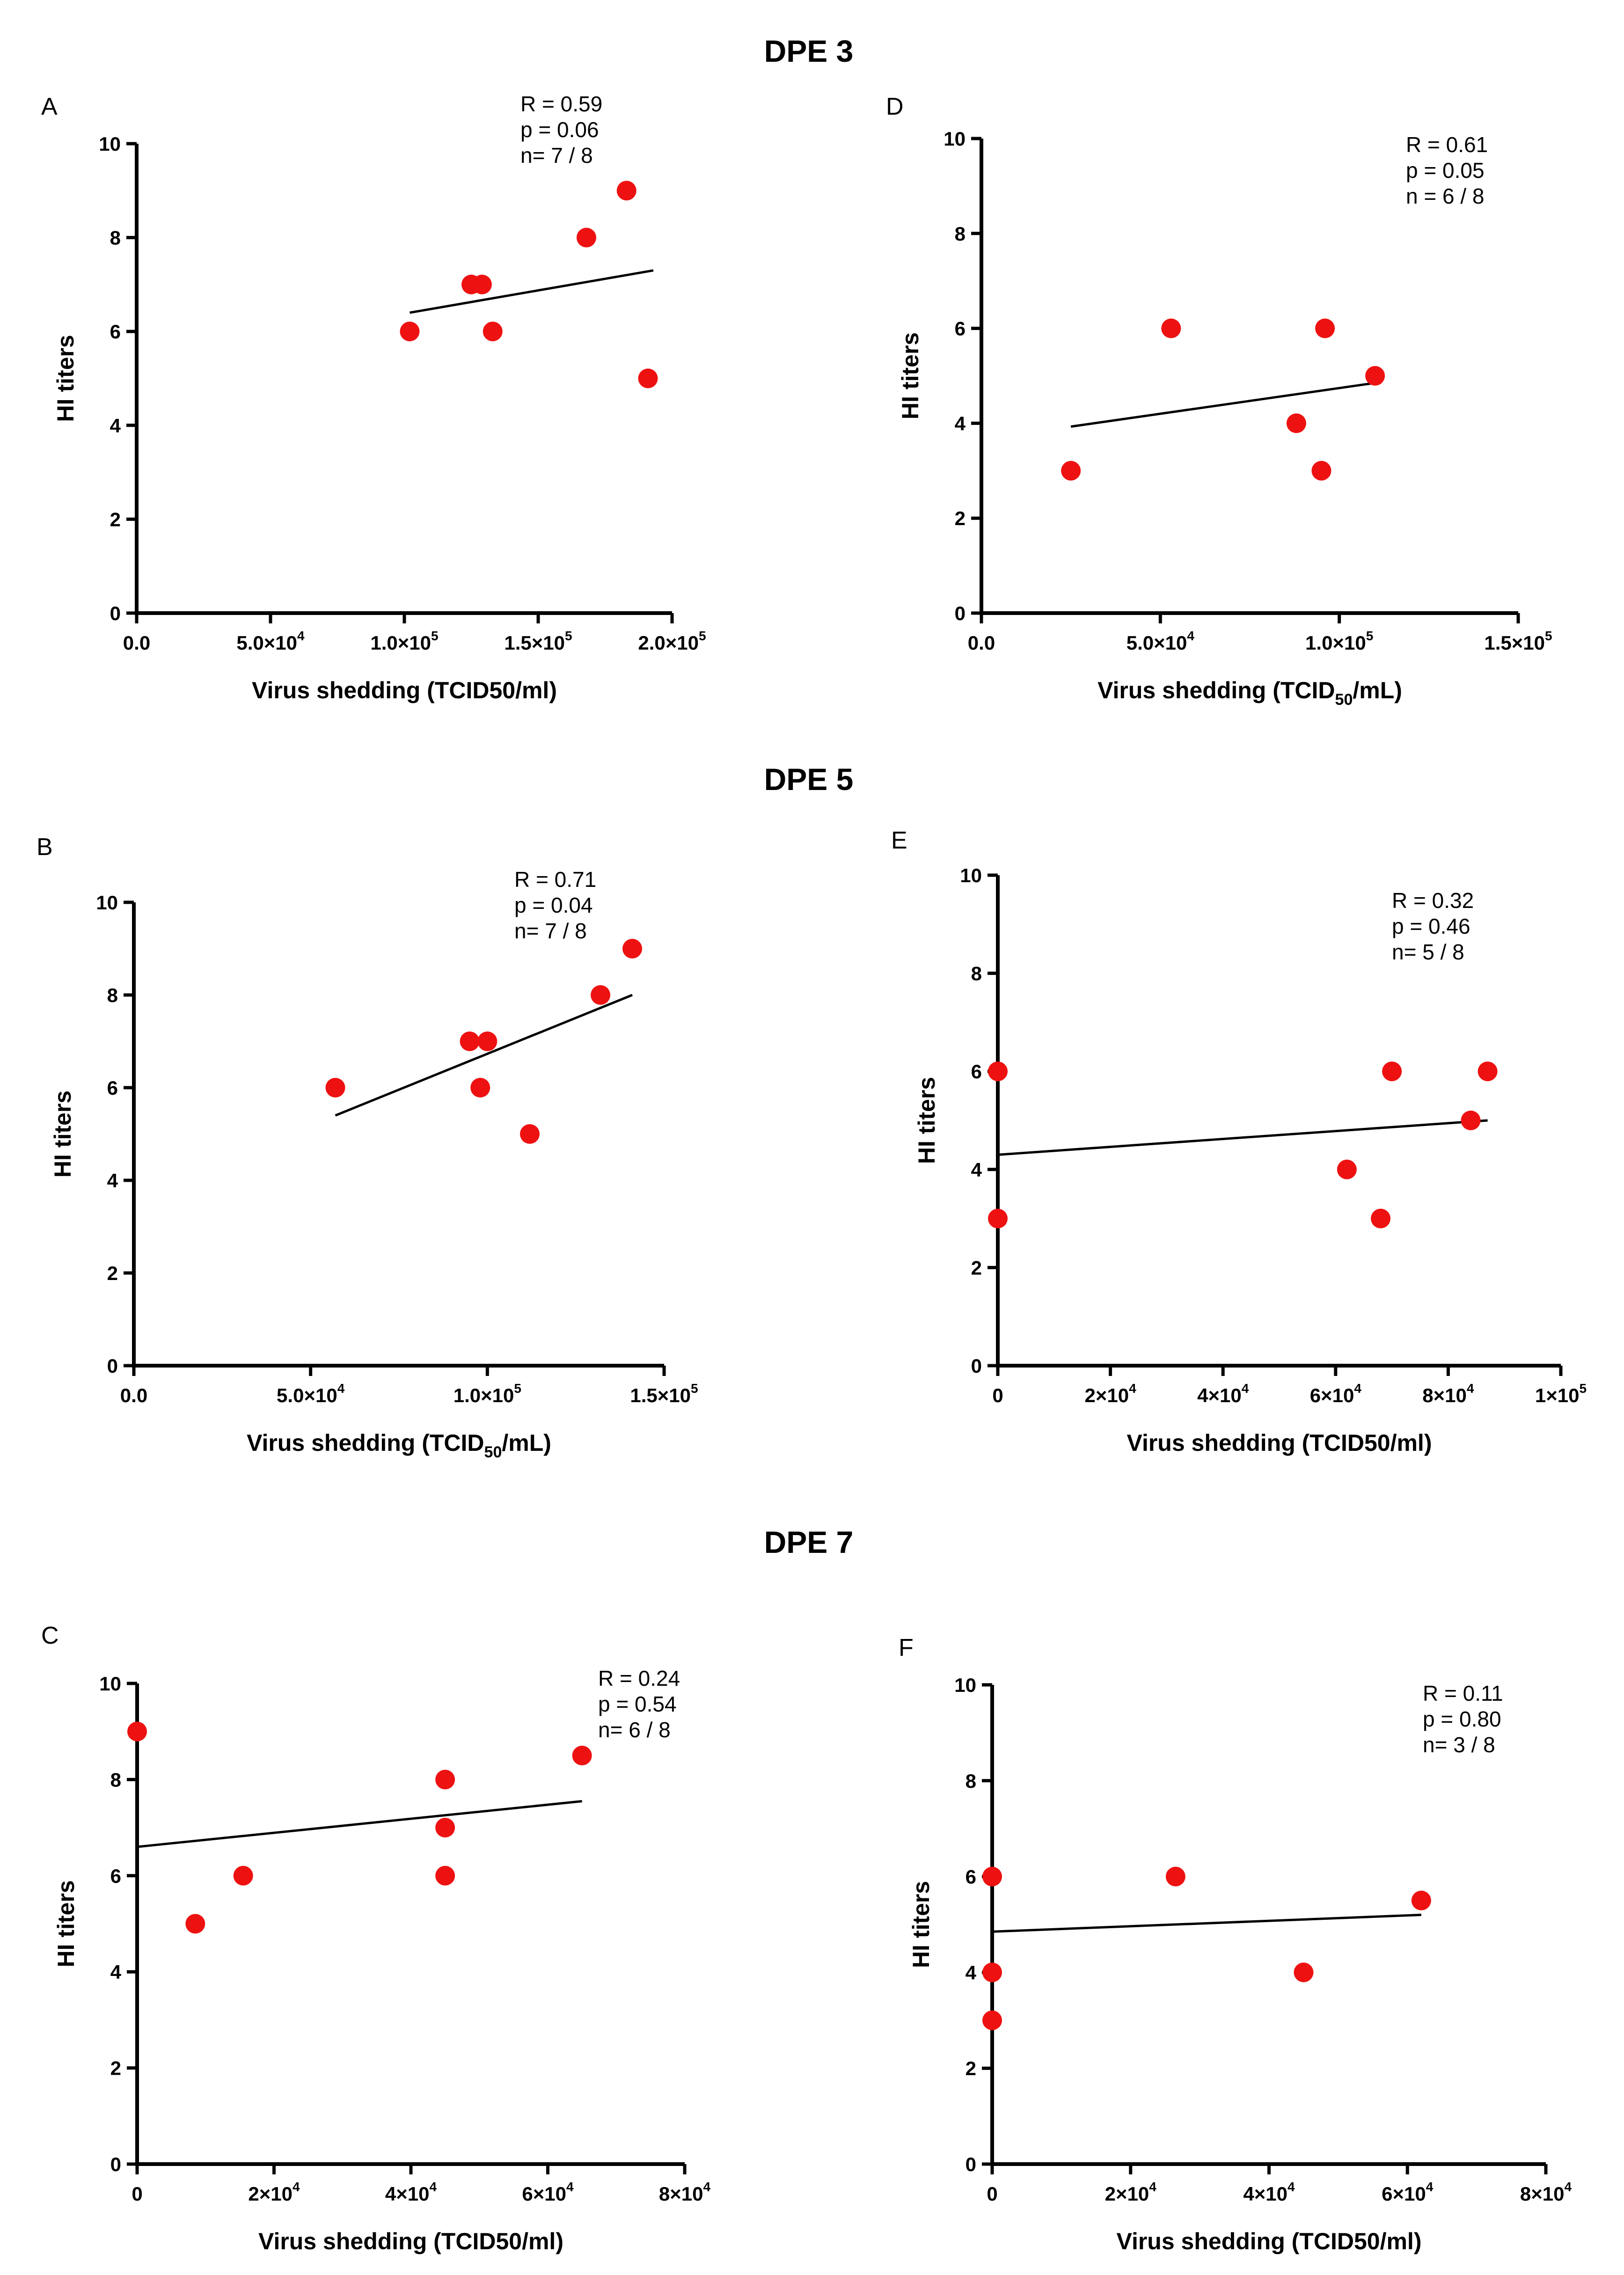 This screenshot has height=2275, width=1624. I want to click on stat-annotation: R = 0.11, so click(1463, 1693).